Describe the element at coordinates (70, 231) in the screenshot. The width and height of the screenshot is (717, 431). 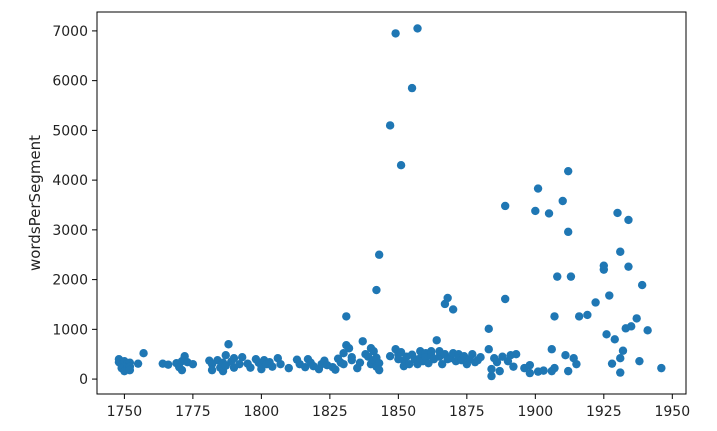
I see `y-tick-label: 3000` at that location.